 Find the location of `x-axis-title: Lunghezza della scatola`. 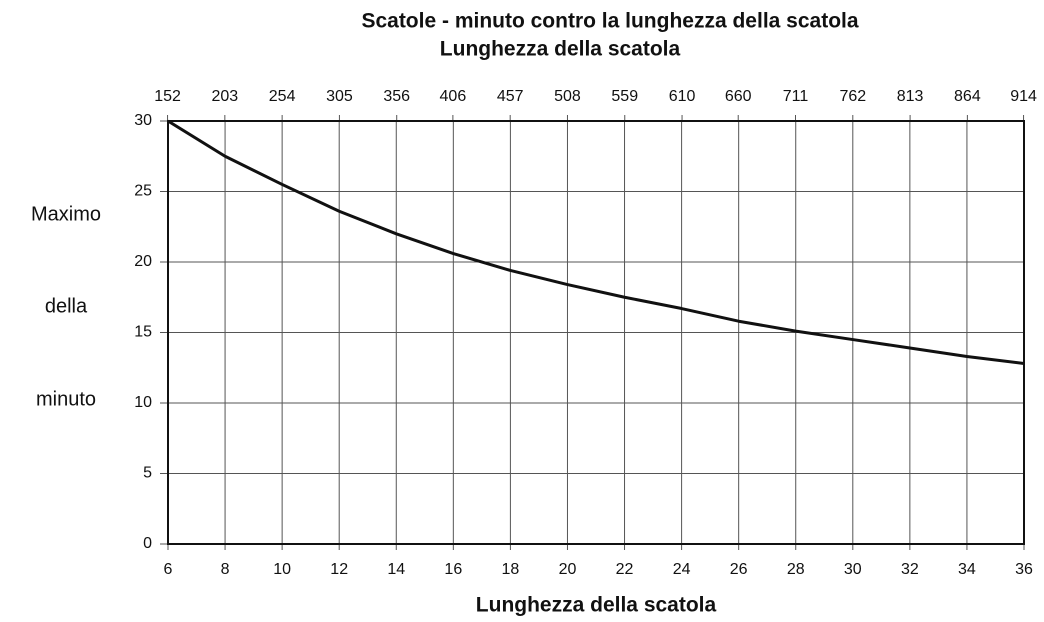

x-axis-title: Lunghezza della scatola is located at coordinates (596, 605).